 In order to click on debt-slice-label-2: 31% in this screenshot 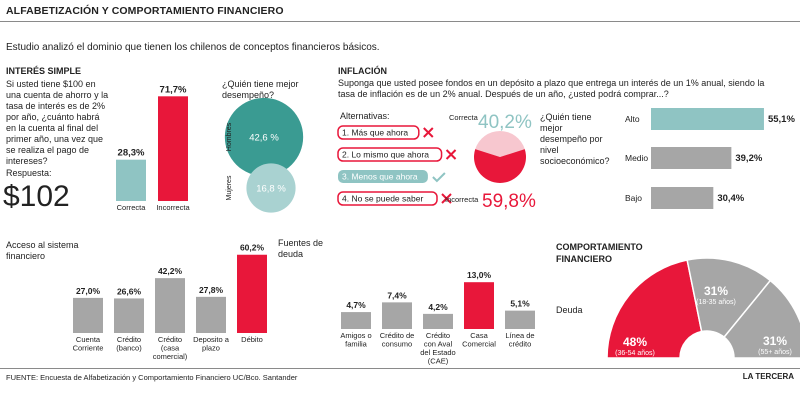, I will do `click(775, 341)`.